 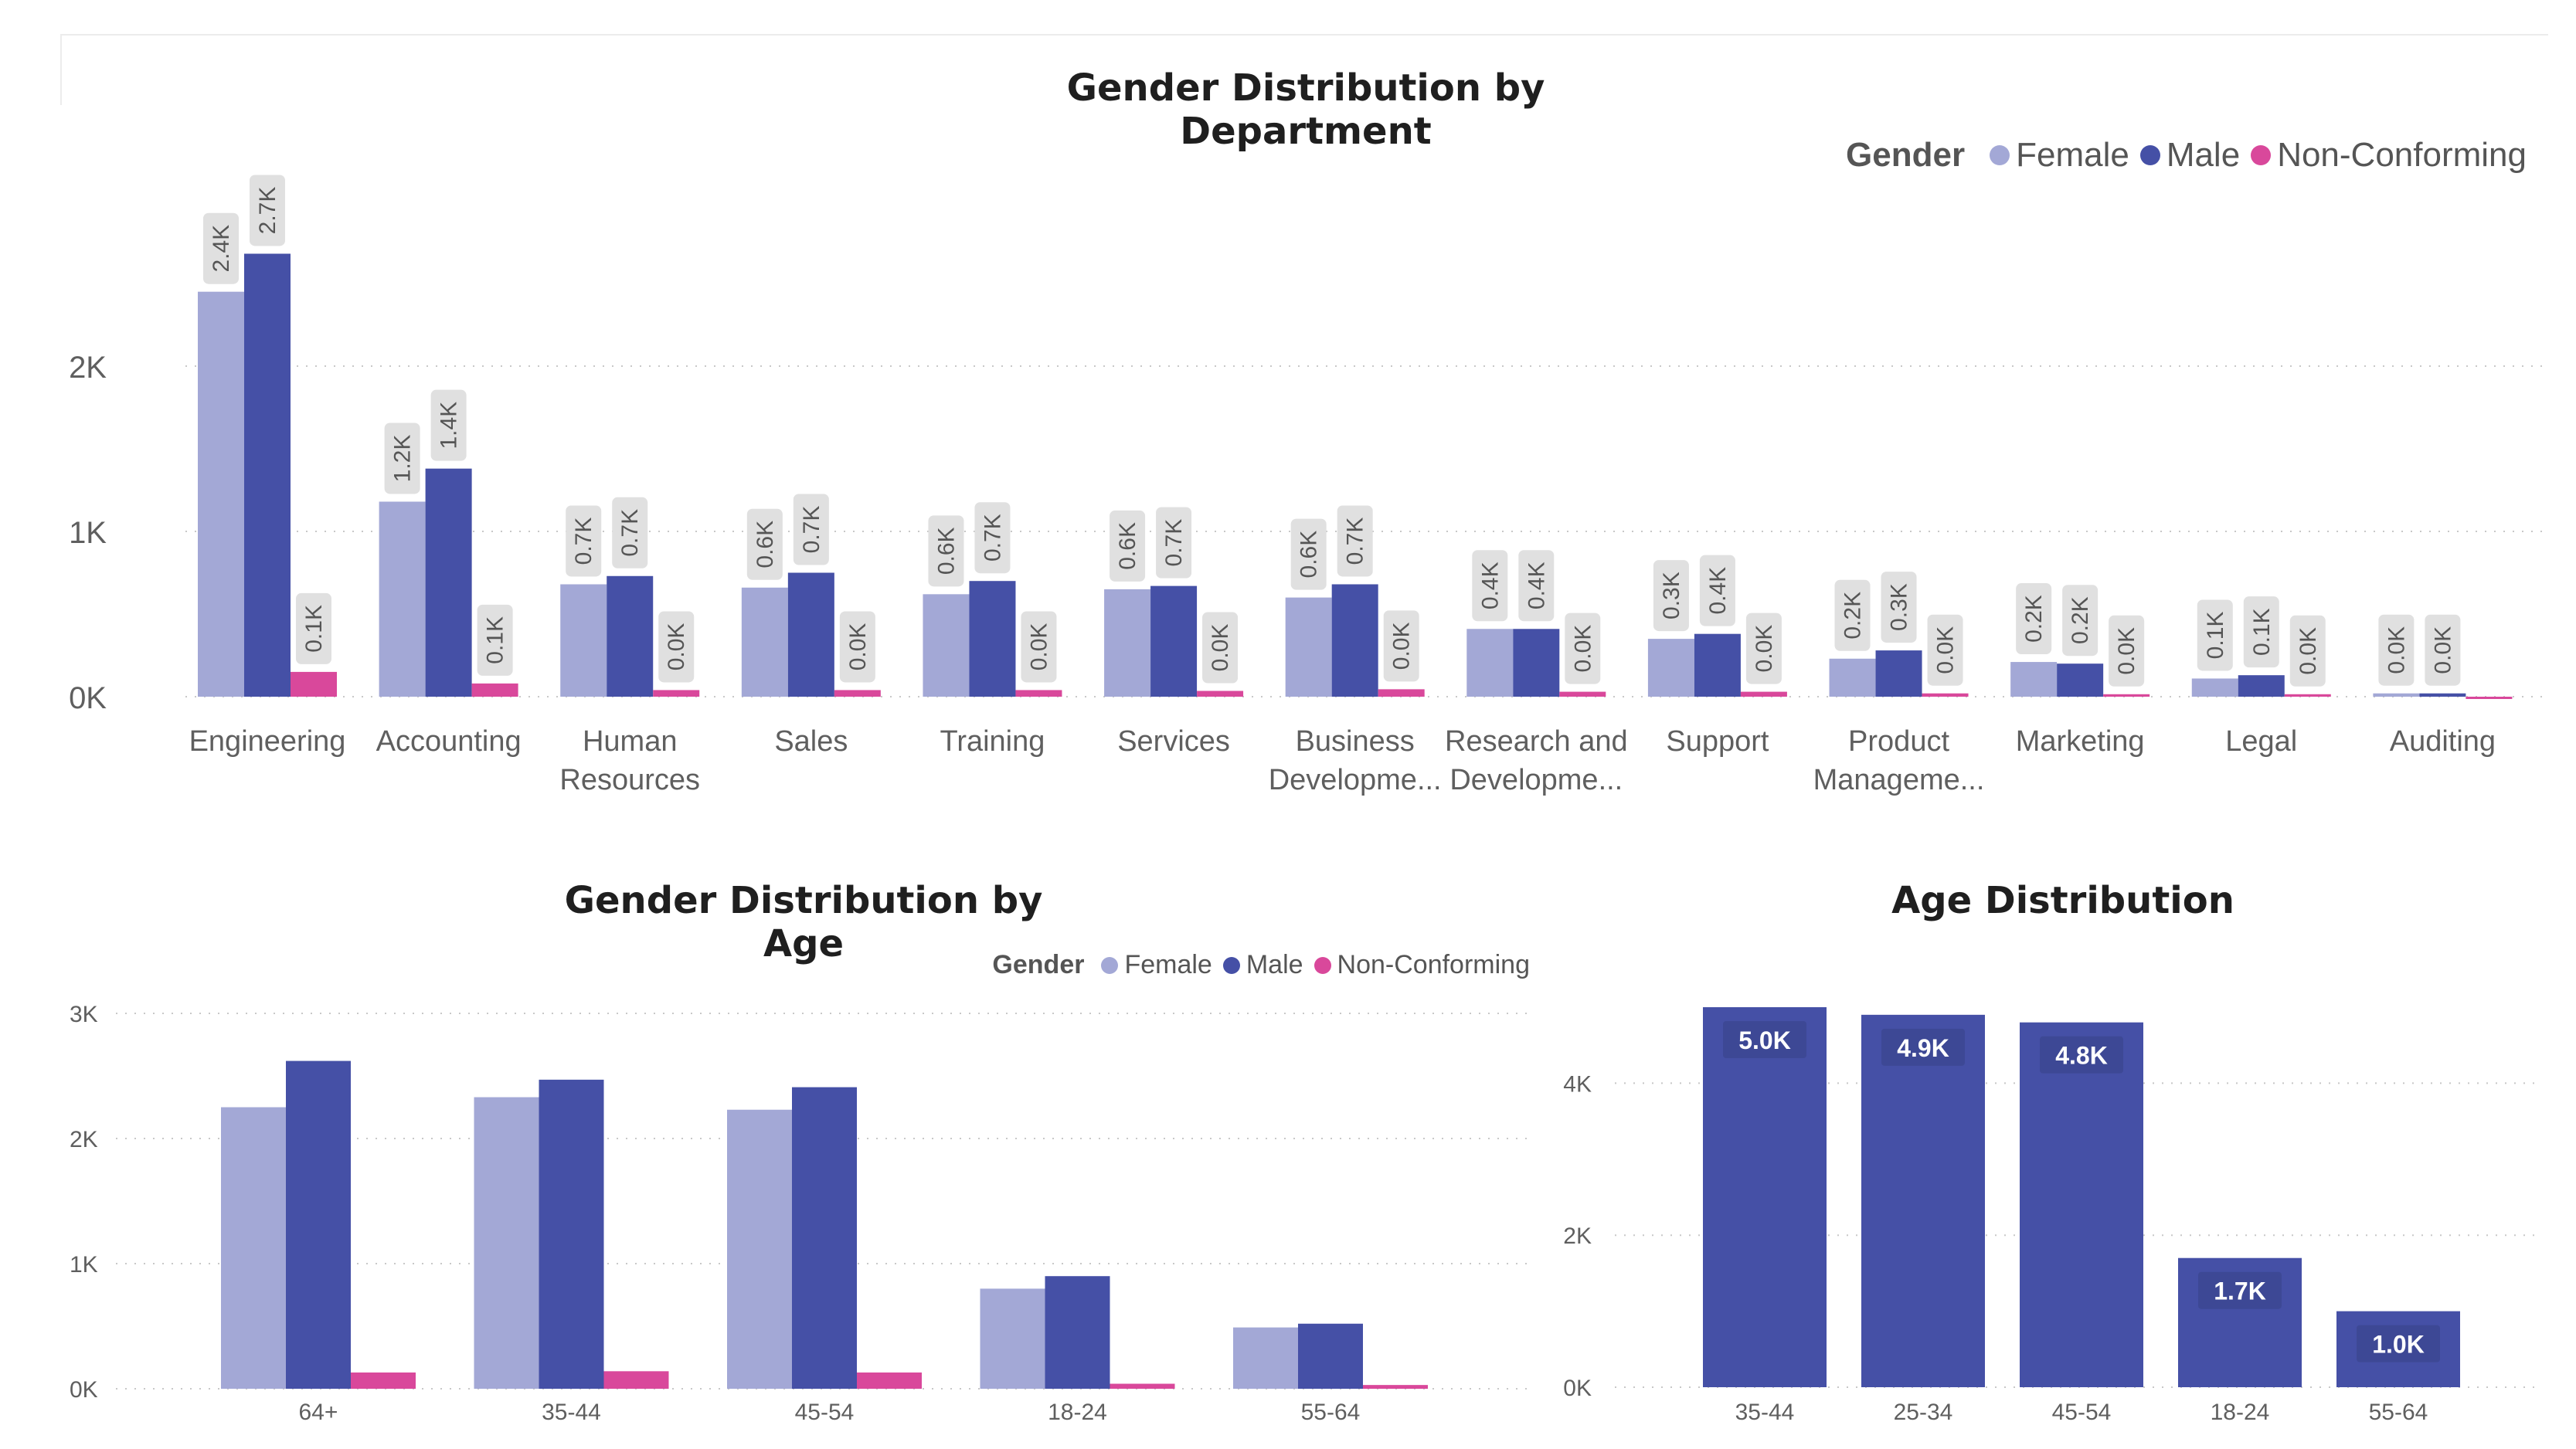 I want to click on age-gender-chart-legend: Gender Female Male Non-Conforming, so click(x=1261, y=965).